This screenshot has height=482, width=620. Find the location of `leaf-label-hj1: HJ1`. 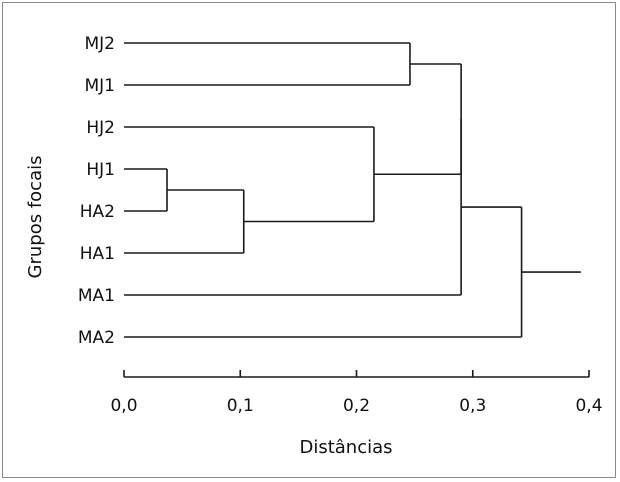

leaf-label-hj1: HJ1 is located at coordinates (100, 170).